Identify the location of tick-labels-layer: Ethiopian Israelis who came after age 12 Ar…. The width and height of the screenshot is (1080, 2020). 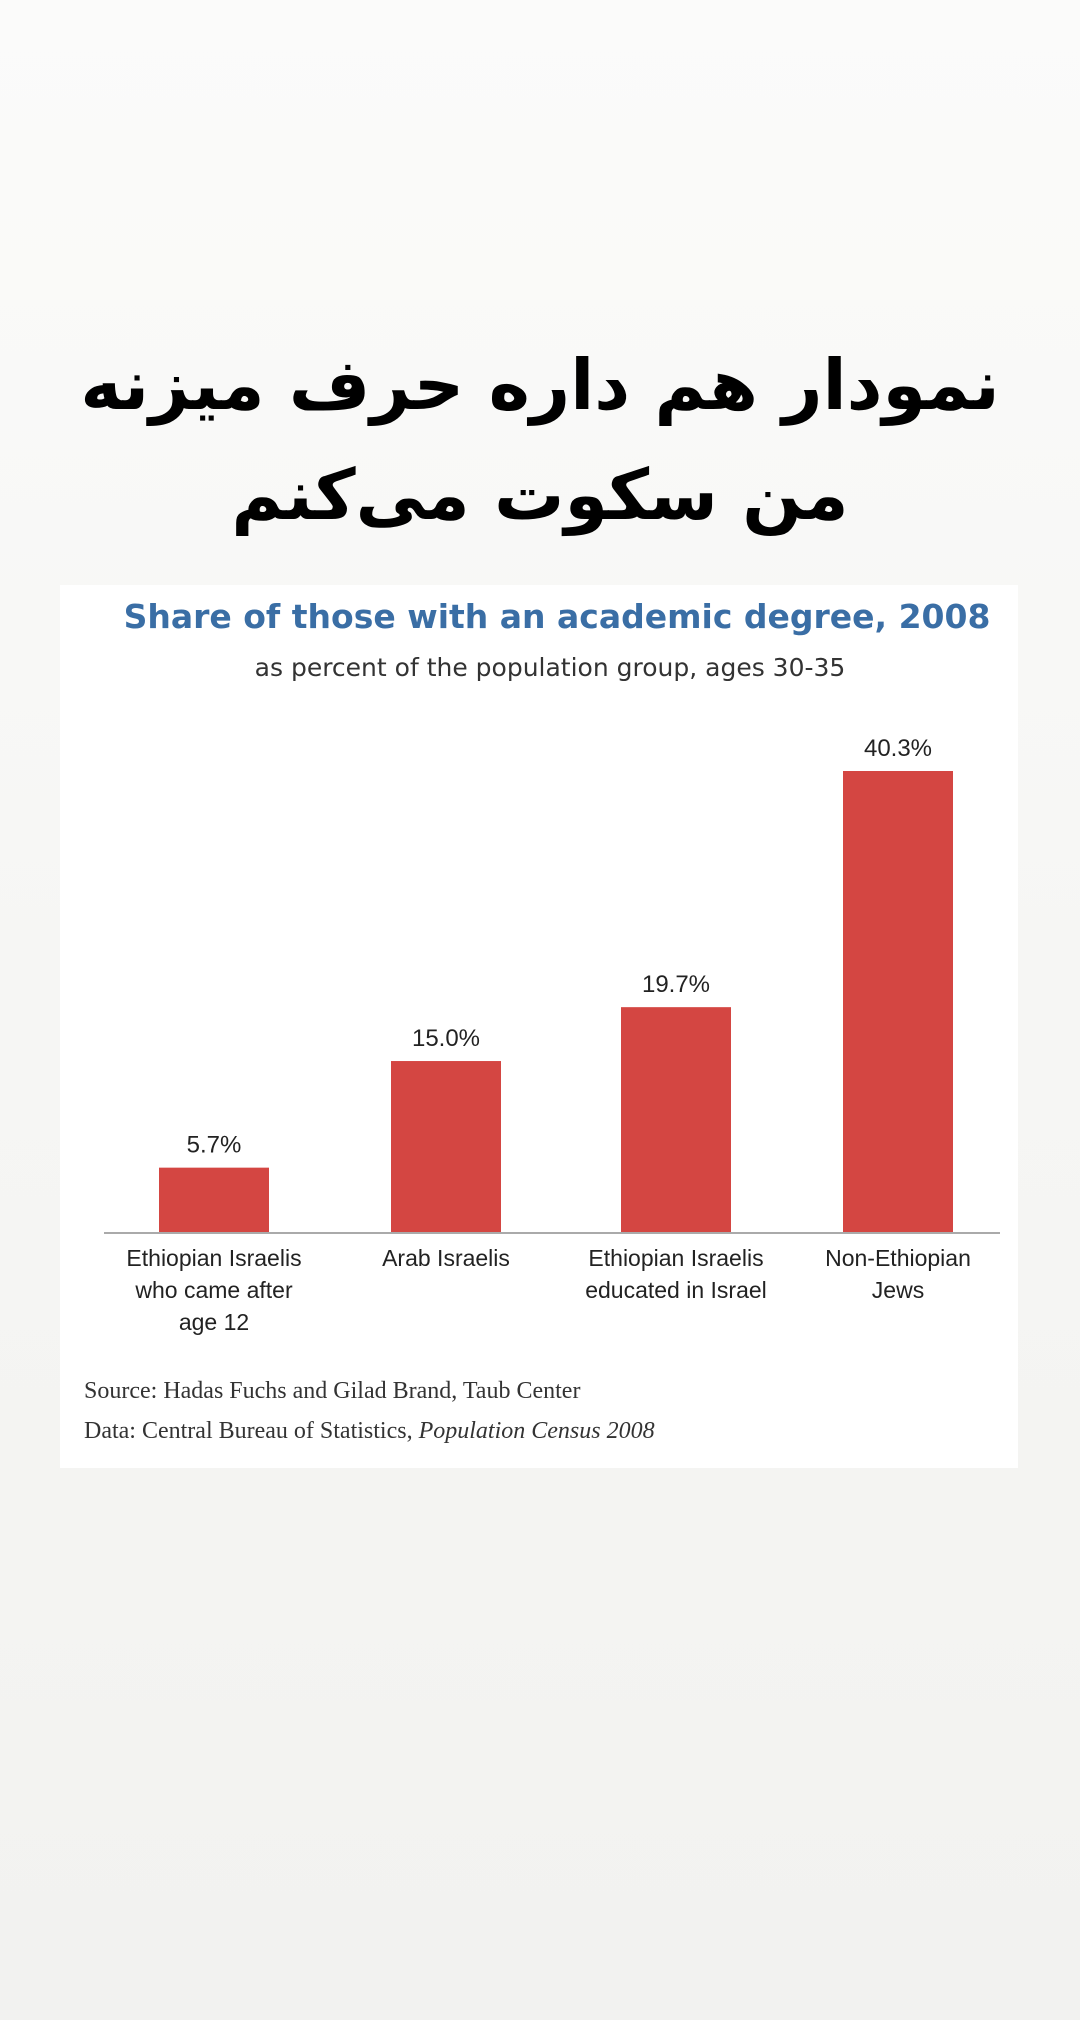
(548, 1290).